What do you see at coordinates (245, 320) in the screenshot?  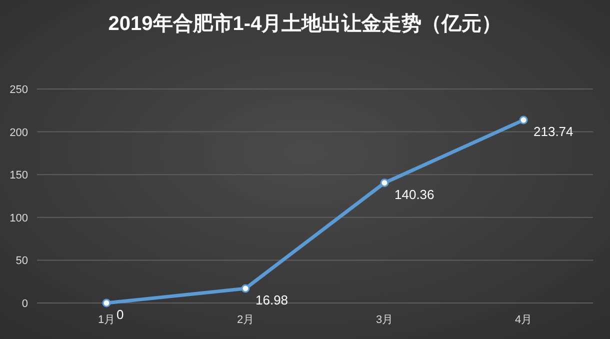 I see `x-tick-label: 2月` at bounding box center [245, 320].